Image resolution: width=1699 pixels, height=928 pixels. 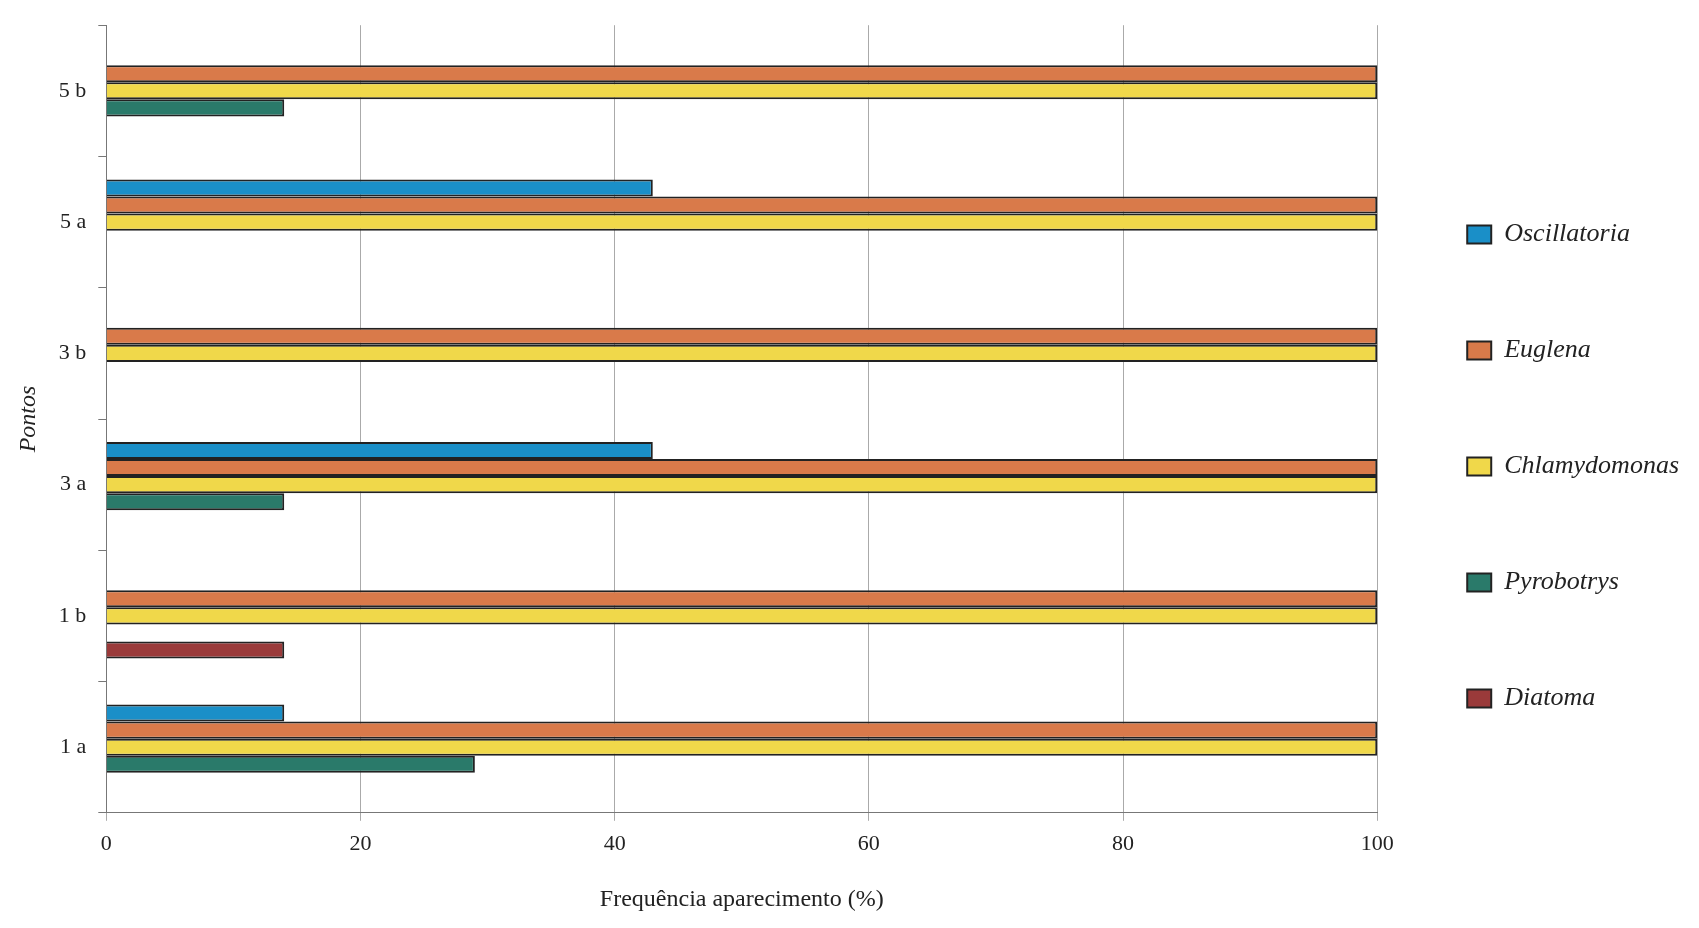 I want to click on y-tick-label: 3 b, so click(x=72, y=352).